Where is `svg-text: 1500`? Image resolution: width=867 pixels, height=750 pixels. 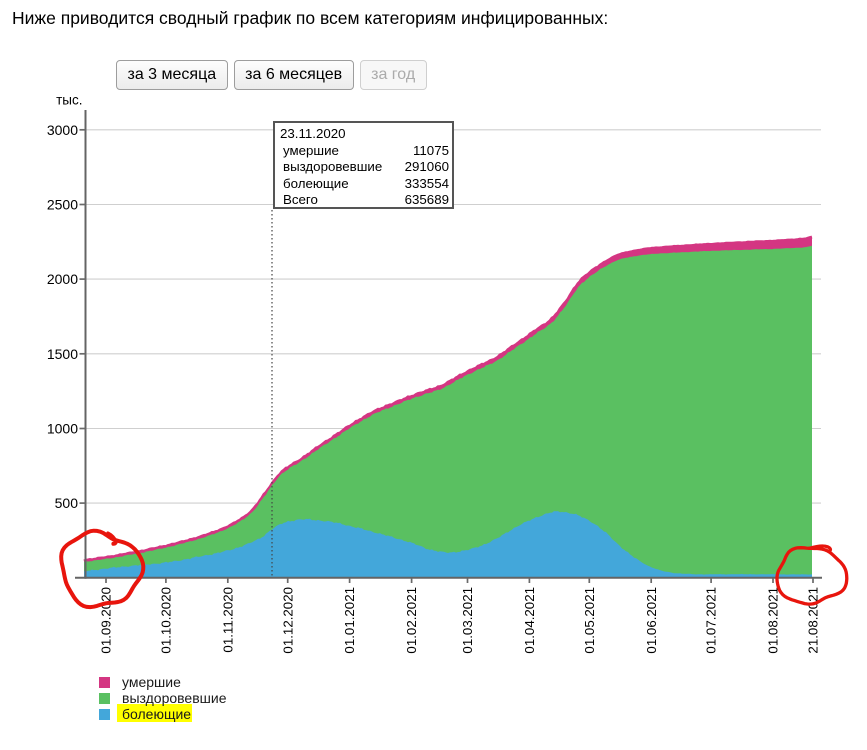 svg-text: 1500 is located at coordinates (62, 354).